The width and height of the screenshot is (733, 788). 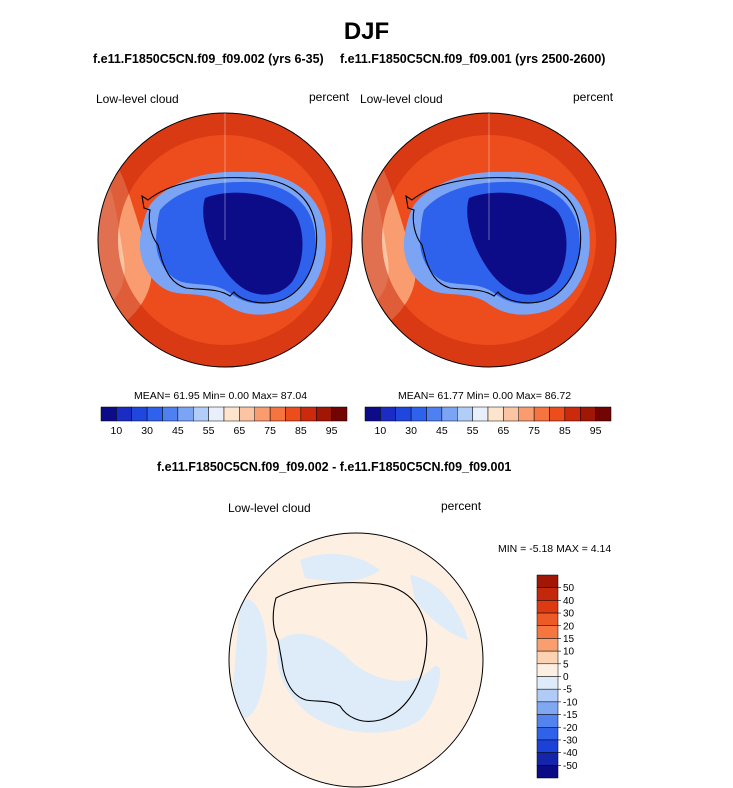 I want to click on panel-2-colorbar-tick-label: 10, so click(x=381, y=431).